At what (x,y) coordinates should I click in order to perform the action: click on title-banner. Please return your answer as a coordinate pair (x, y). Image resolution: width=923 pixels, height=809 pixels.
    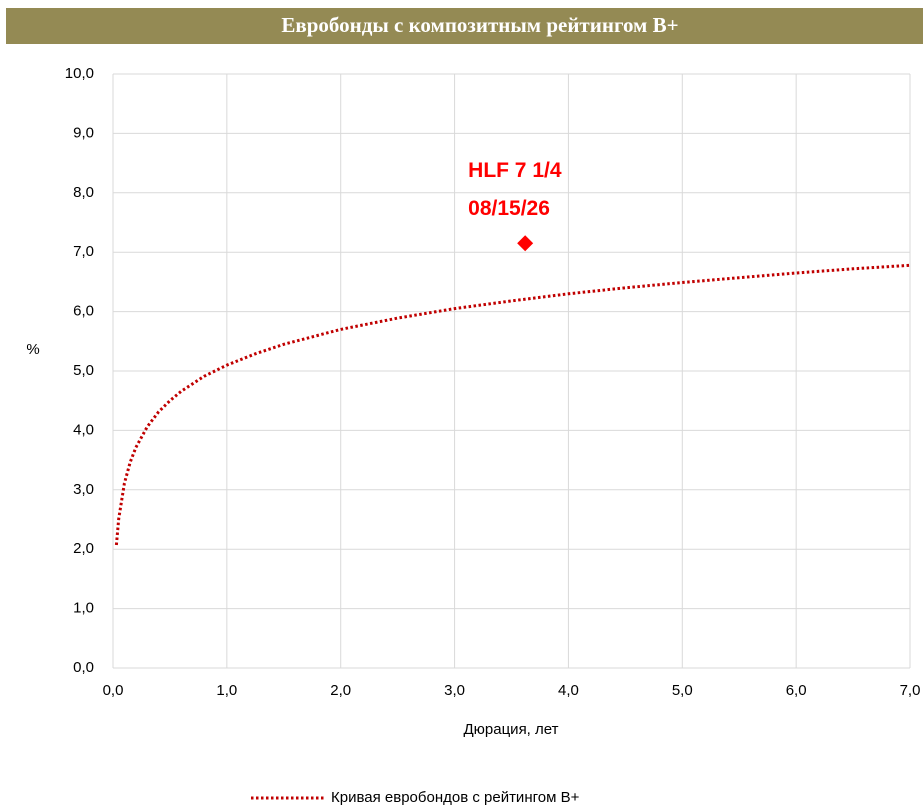
    Looking at the image, I should click on (464, 26).